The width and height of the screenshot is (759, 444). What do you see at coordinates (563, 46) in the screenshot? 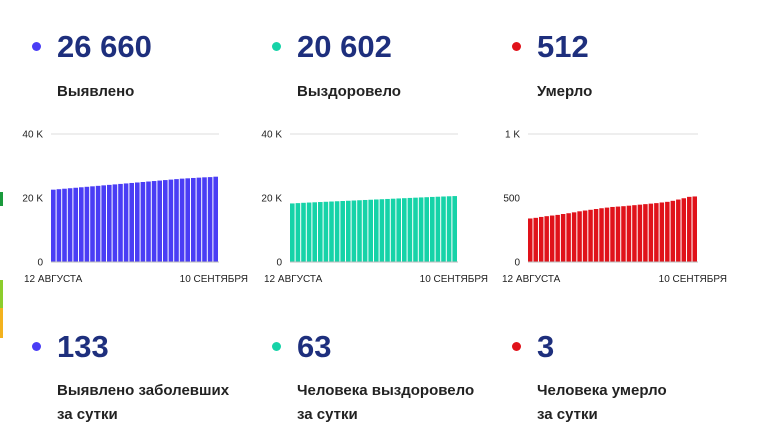
I see `died-total-value: 512` at bounding box center [563, 46].